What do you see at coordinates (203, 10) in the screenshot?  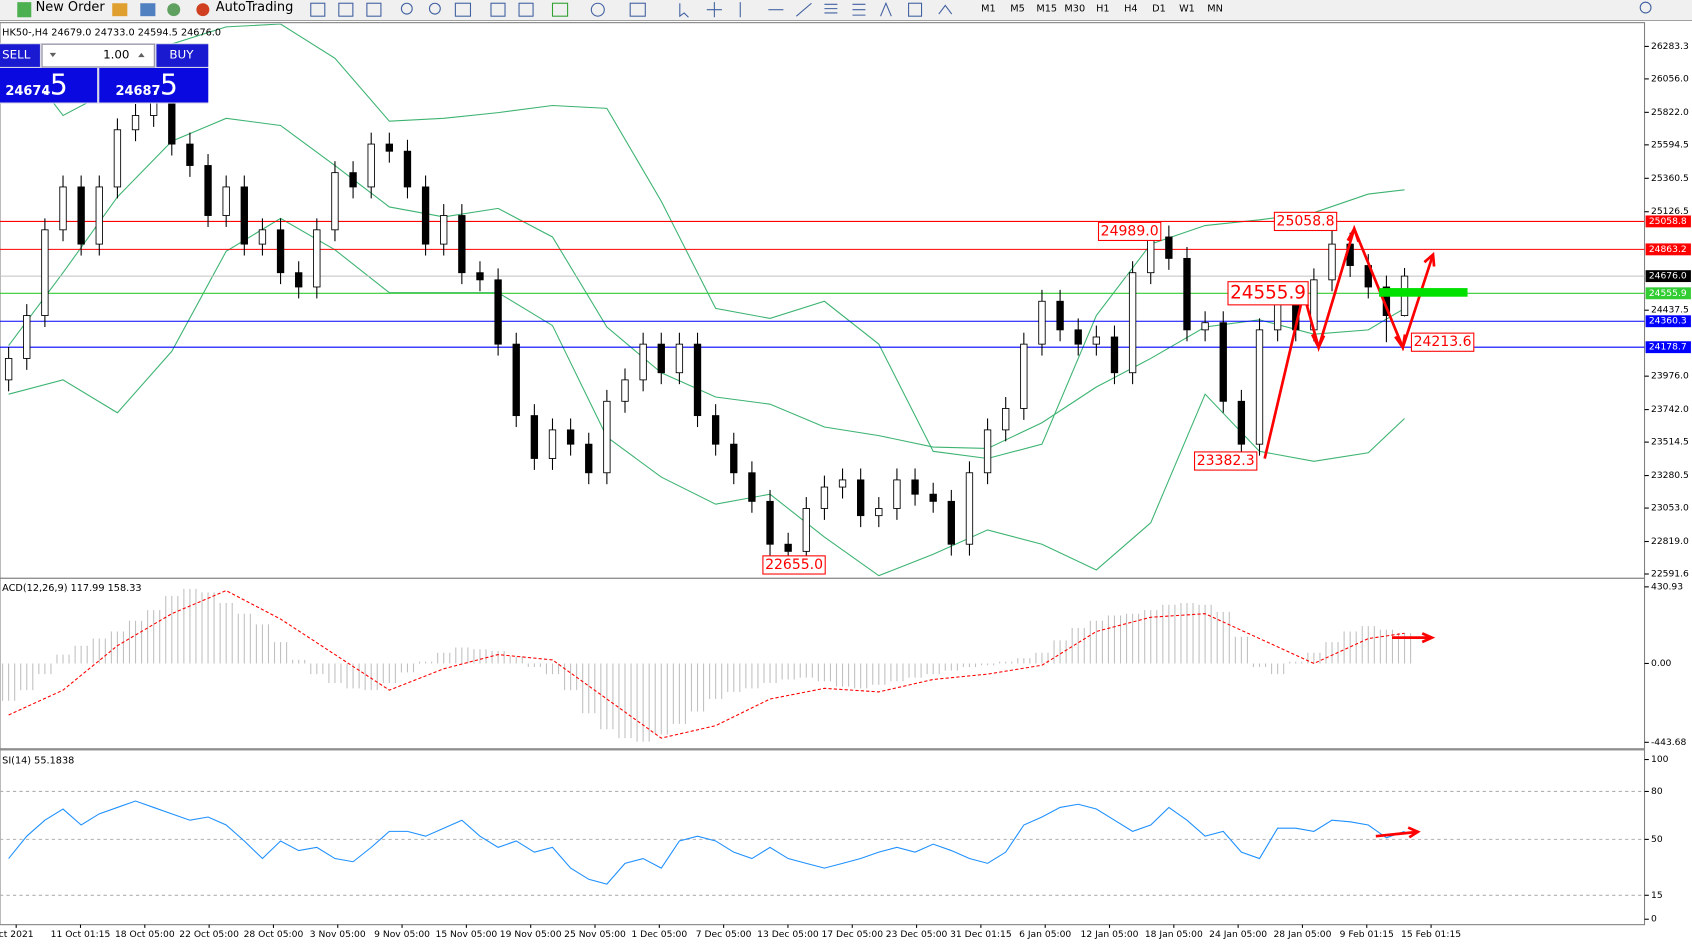 I see `autotrading-icon` at bounding box center [203, 10].